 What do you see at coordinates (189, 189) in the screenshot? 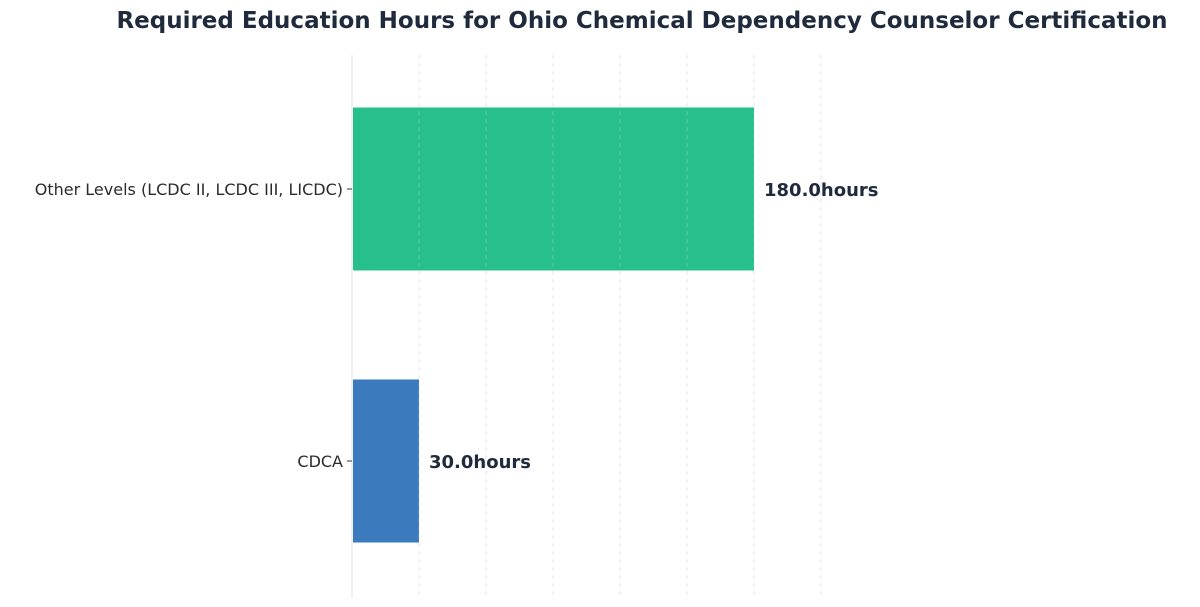
I see `y-tick-label: Other Levels (LCDC II, LCDC III, LICDC)` at bounding box center [189, 189].